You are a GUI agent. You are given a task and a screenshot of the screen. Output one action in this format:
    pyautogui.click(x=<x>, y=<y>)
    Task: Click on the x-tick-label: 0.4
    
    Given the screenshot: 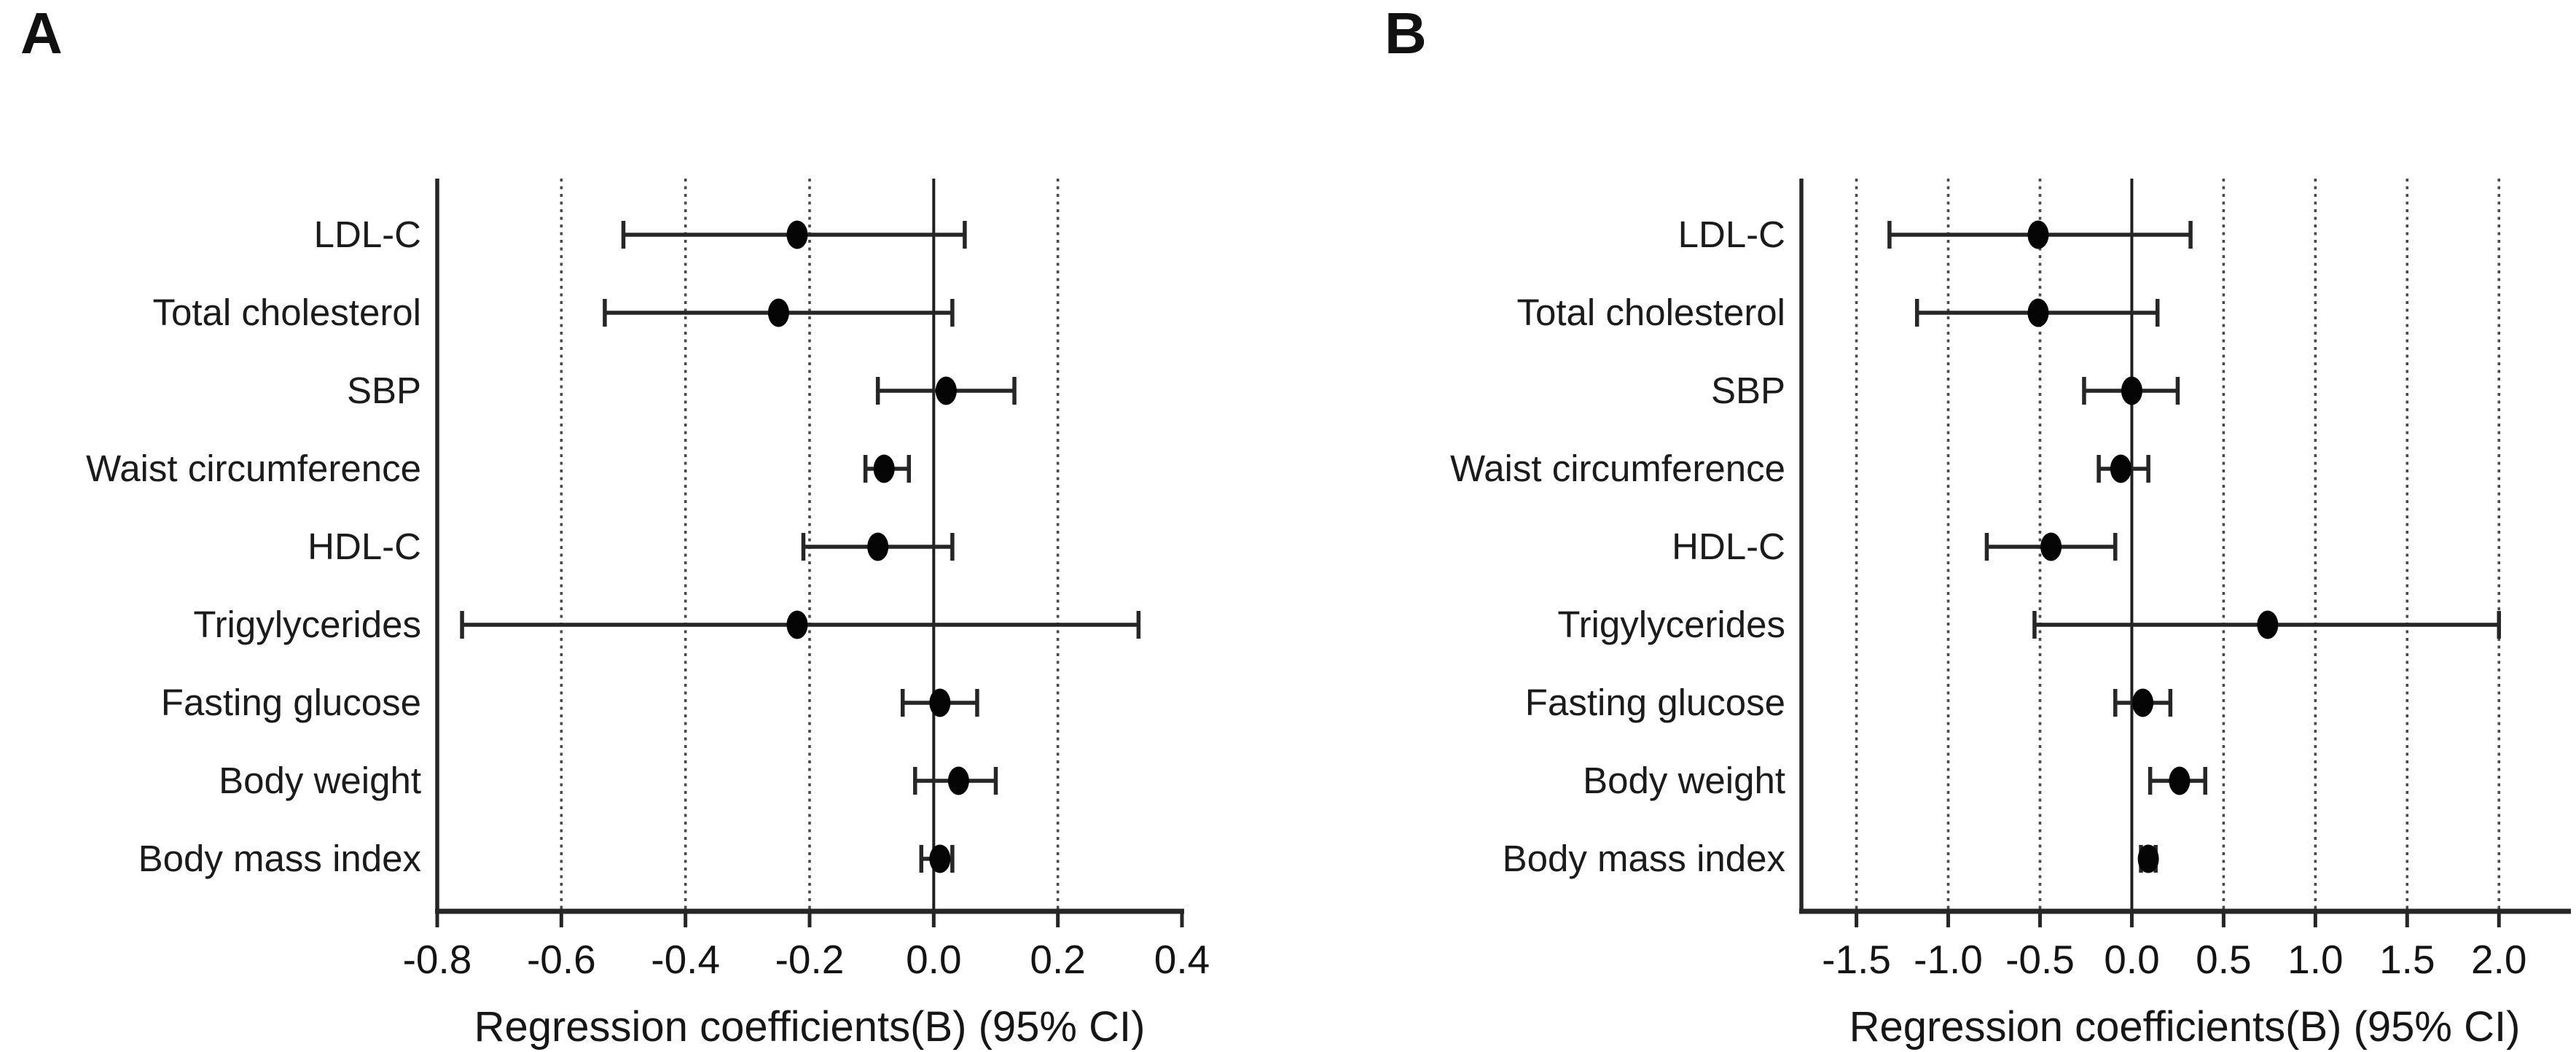 What is the action you would take?
    pyautogui.click(x=1182, y=959)
    